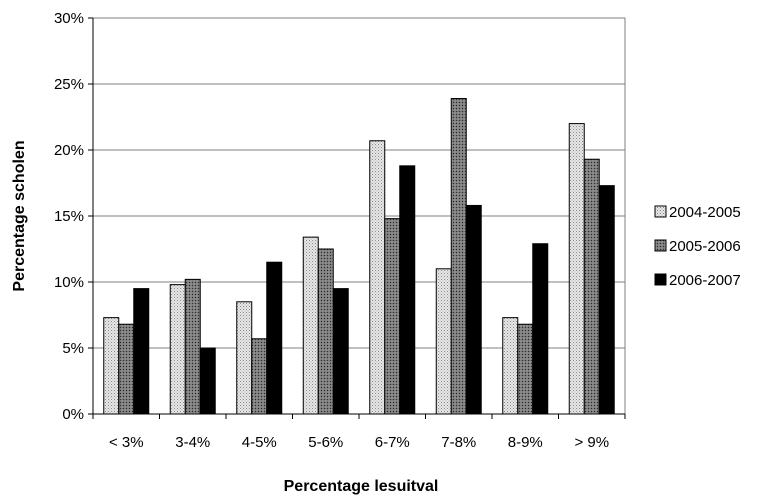 This screenshot has width=780, height=497. What do you see at coordinates (591, 442) in the screenshot?
I see `x-tick-label: > 9%` at bounding box center [591, 442].